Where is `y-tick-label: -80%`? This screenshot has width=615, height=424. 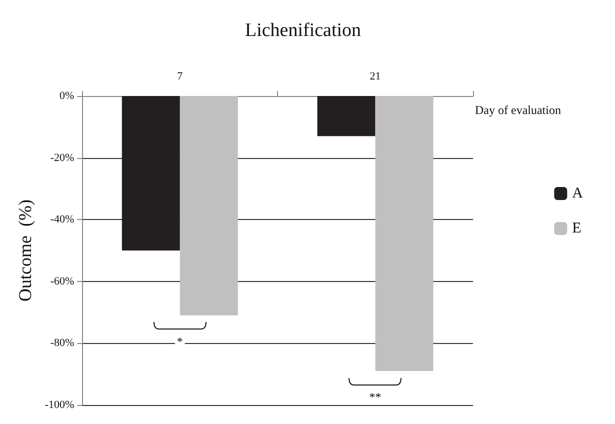
y-tick-label: -80% is located at coordinates (62, 343).